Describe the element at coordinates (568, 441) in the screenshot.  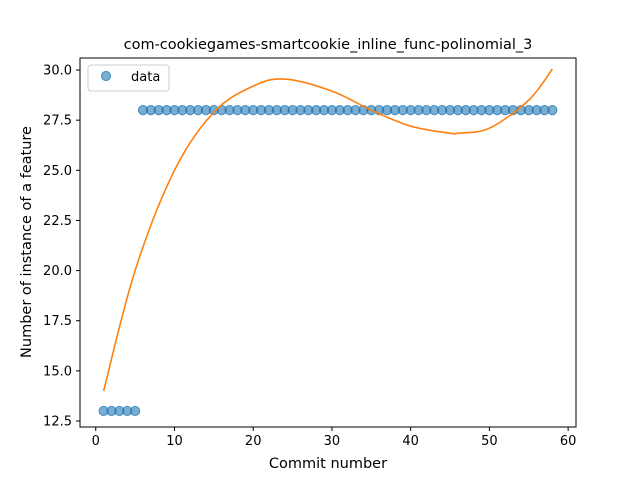
I see `x-tick-label: 60` at that location.